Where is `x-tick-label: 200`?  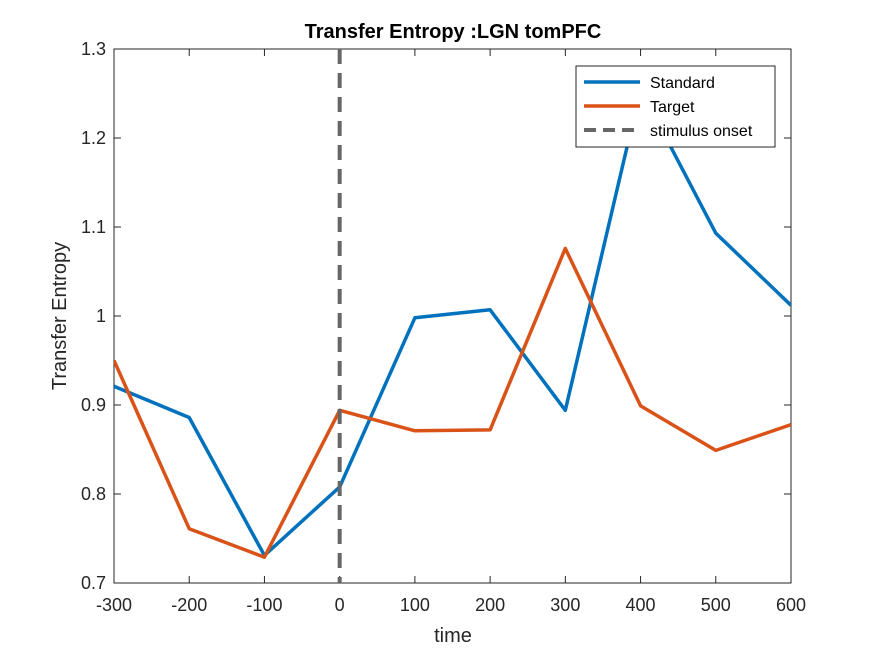 x-tick-label: 200 is located at coordinates (490, 605).